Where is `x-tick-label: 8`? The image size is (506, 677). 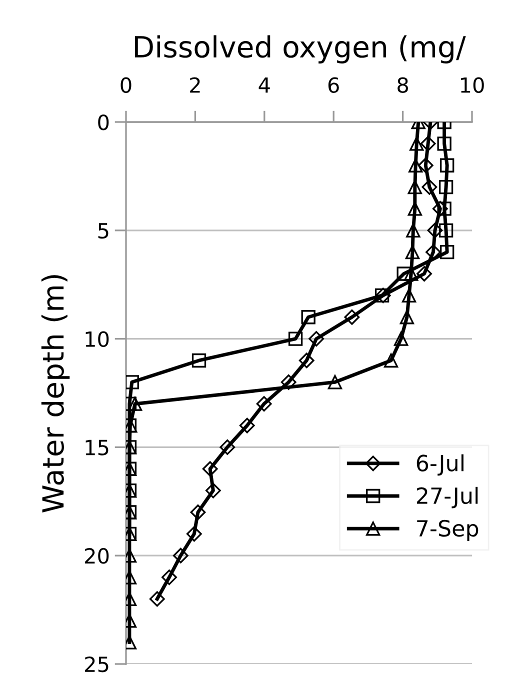
x-tick-label: 8 is located at coordinates (403, 85).